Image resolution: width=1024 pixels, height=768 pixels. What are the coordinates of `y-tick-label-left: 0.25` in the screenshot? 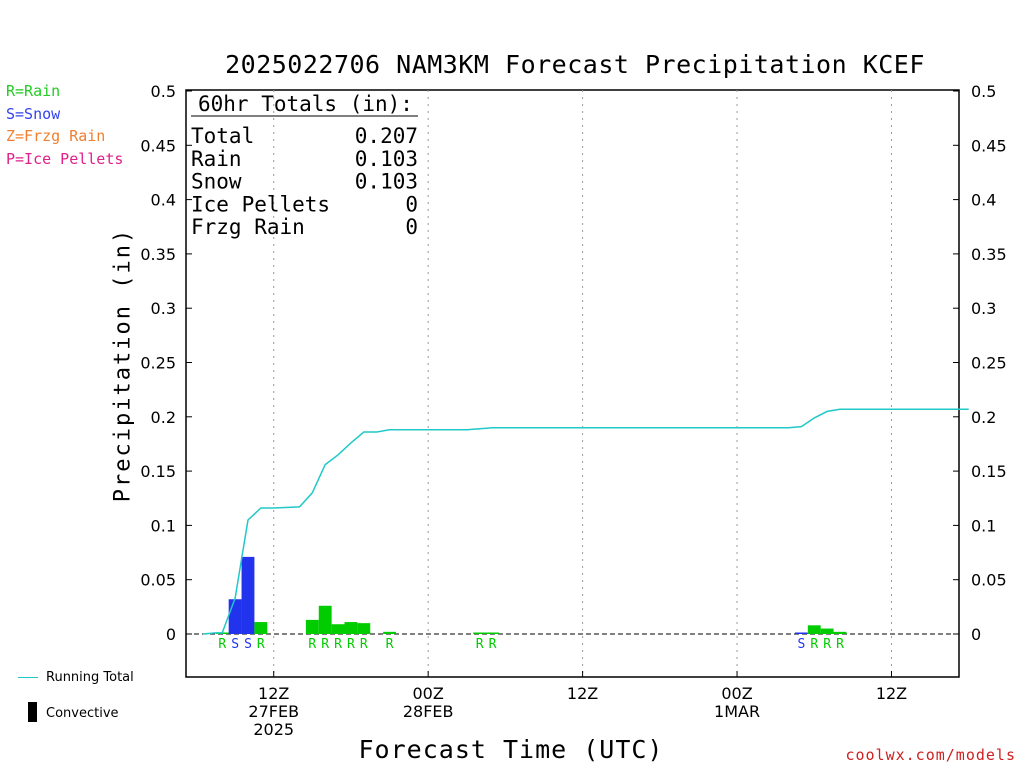 It's located at (158, 363).